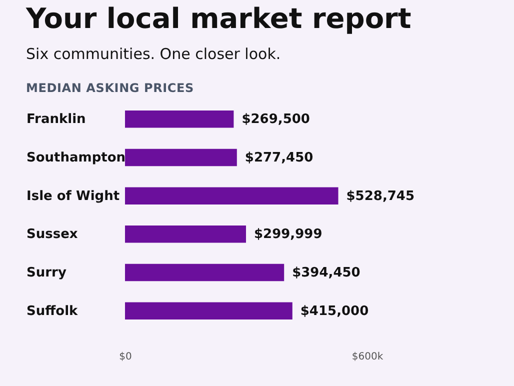 The image size is (514, 386). Describe the element at coordinates (46, 273) in the screenshot. I see `y-tick-label: Surry` at that location.